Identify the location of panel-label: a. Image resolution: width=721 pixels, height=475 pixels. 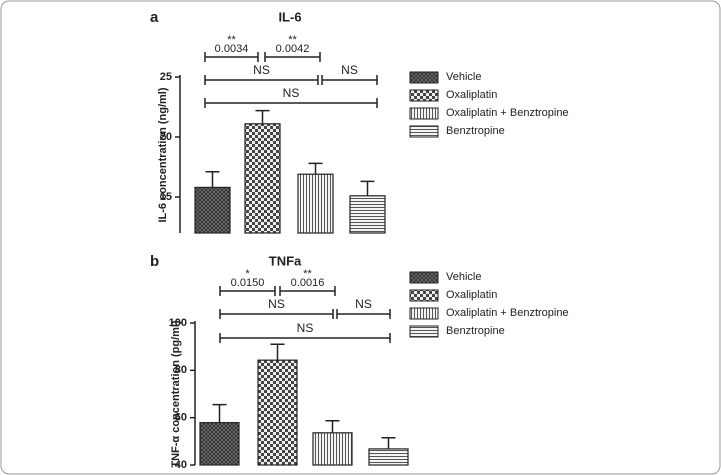
(154, 17).